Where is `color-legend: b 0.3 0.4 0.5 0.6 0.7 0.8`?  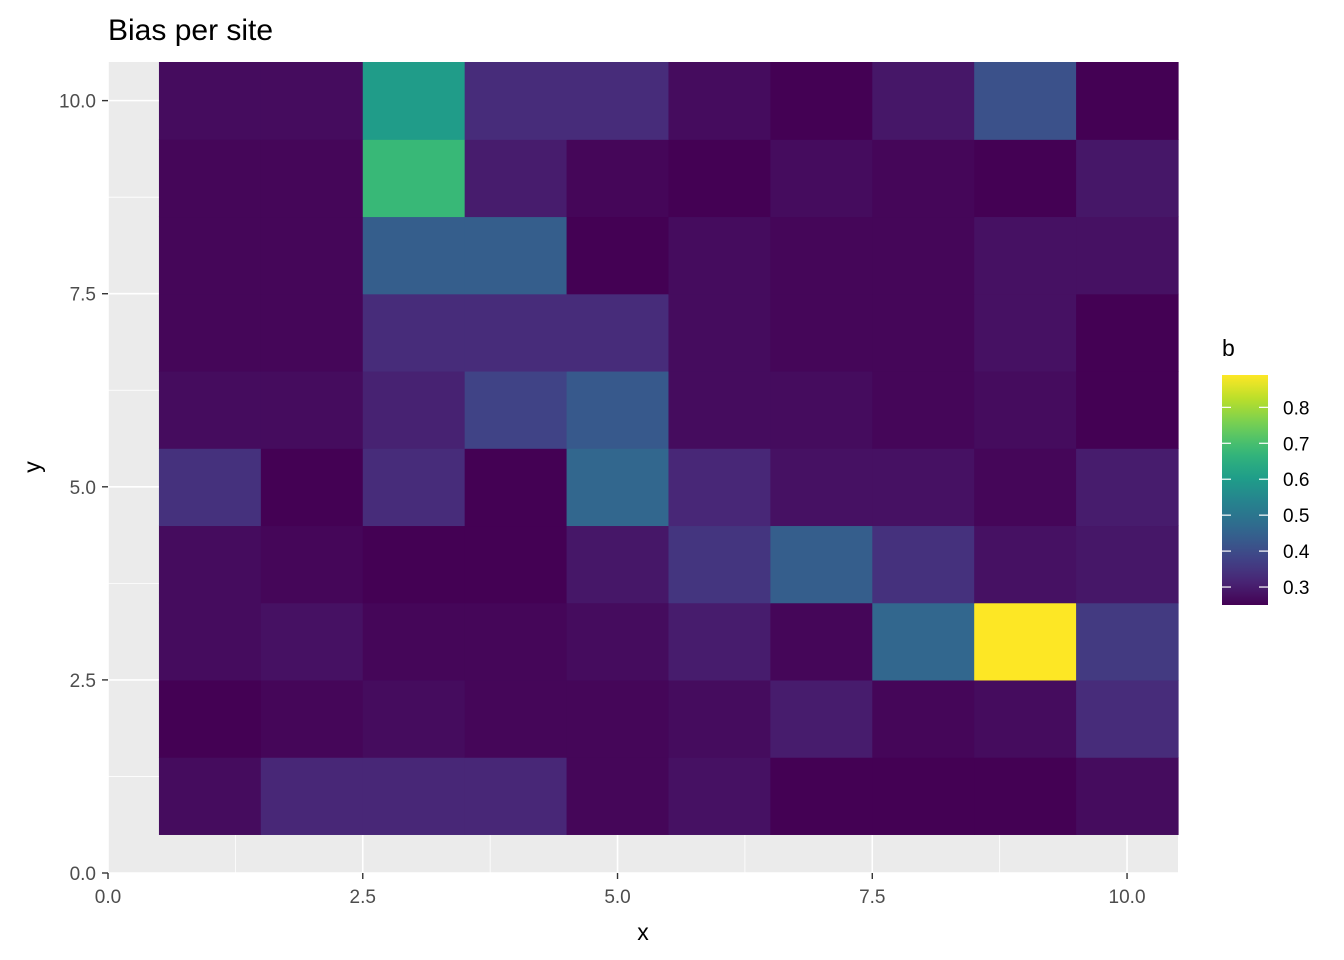
color-legend: b 0.3 0.4 0.5 0.6 0.7 0.8 is located at coordinates (1266, 470).